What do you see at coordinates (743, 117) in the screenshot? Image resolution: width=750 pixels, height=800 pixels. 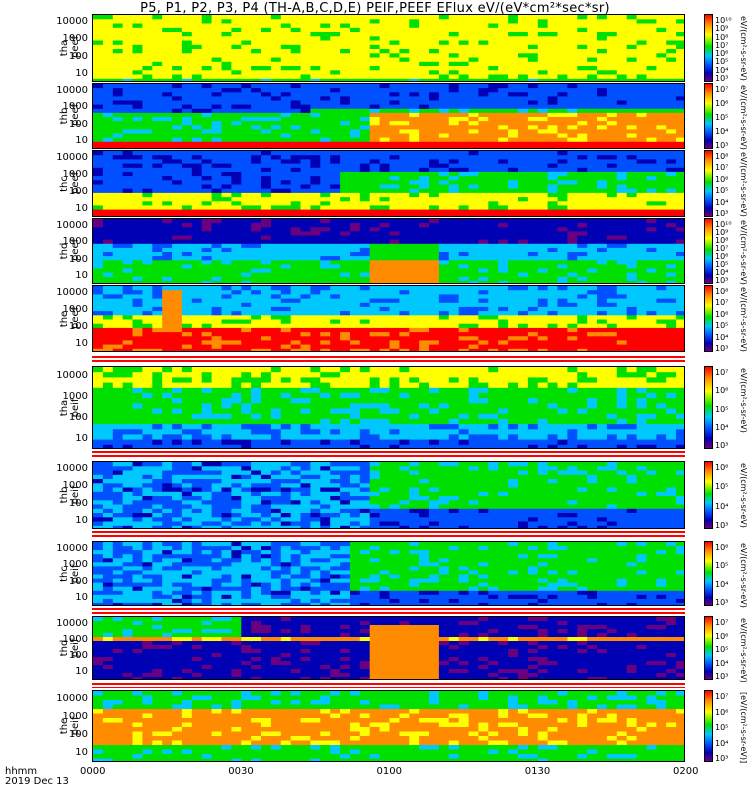 I see `colorbar-unit-label: eV/(cm²-s-sr-eV)` at bounding box center [743, 117].